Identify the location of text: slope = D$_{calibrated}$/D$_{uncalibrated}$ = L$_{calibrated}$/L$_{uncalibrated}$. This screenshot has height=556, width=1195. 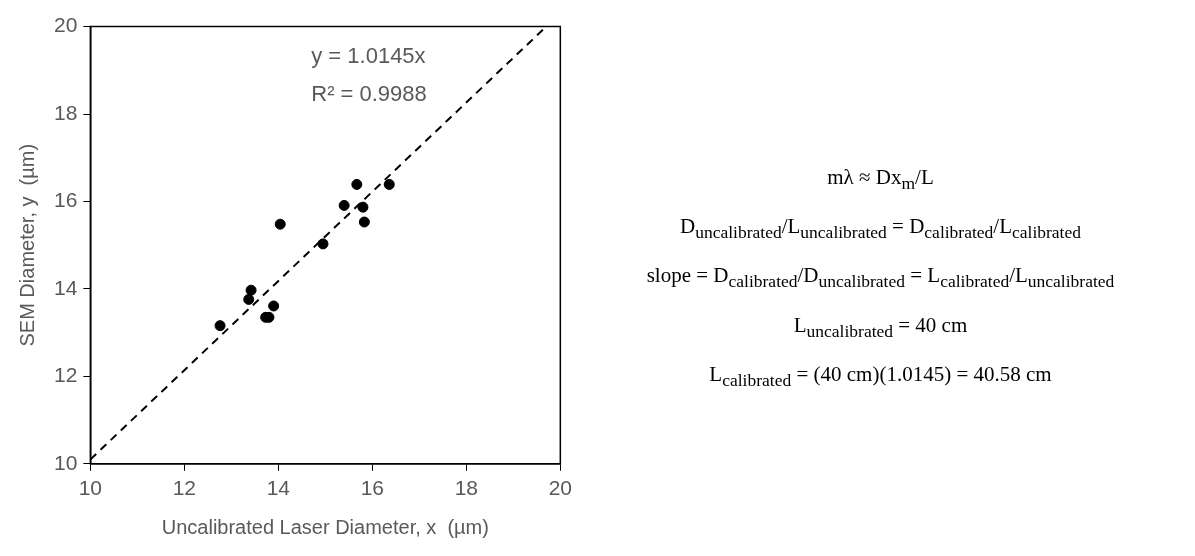
(880, 278).